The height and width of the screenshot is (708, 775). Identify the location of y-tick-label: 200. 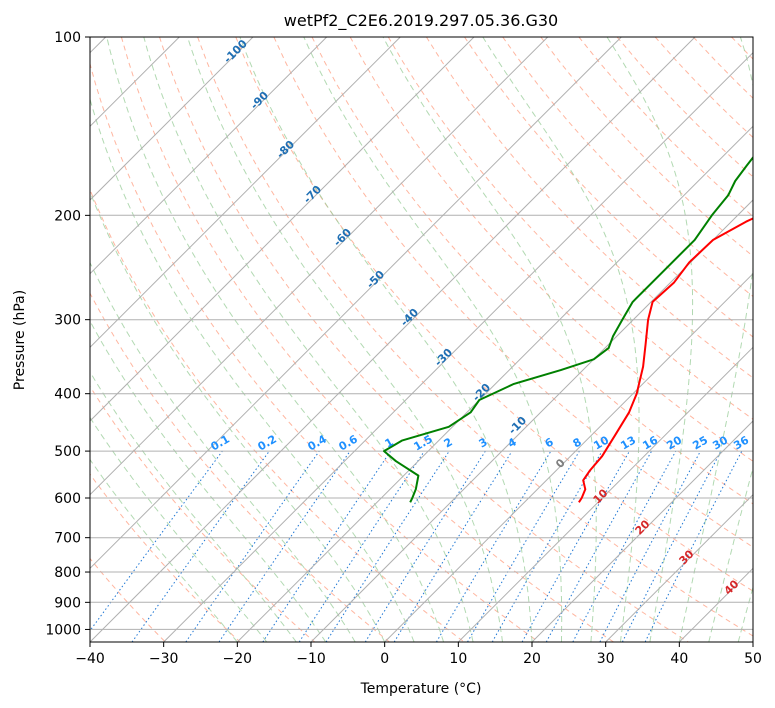
(67, 216).